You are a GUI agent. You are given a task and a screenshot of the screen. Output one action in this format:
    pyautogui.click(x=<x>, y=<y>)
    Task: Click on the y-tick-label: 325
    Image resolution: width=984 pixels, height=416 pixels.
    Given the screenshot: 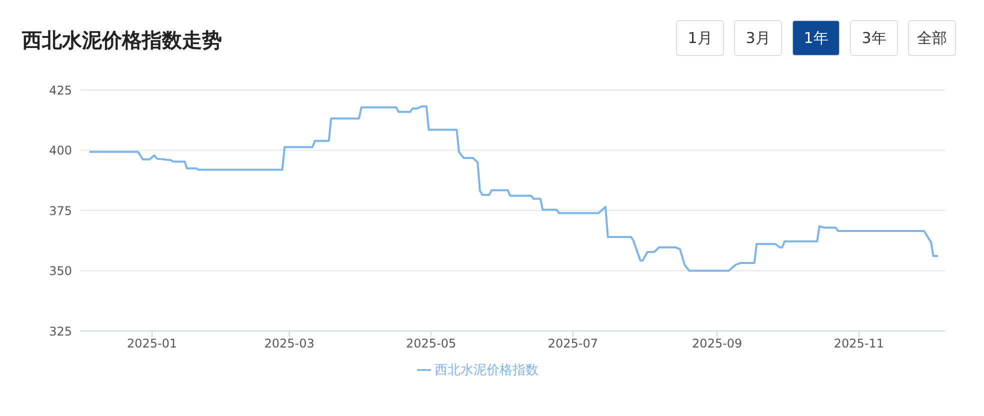 What is the action you would take?
    pyautogui.click(x=60, y=331)
    